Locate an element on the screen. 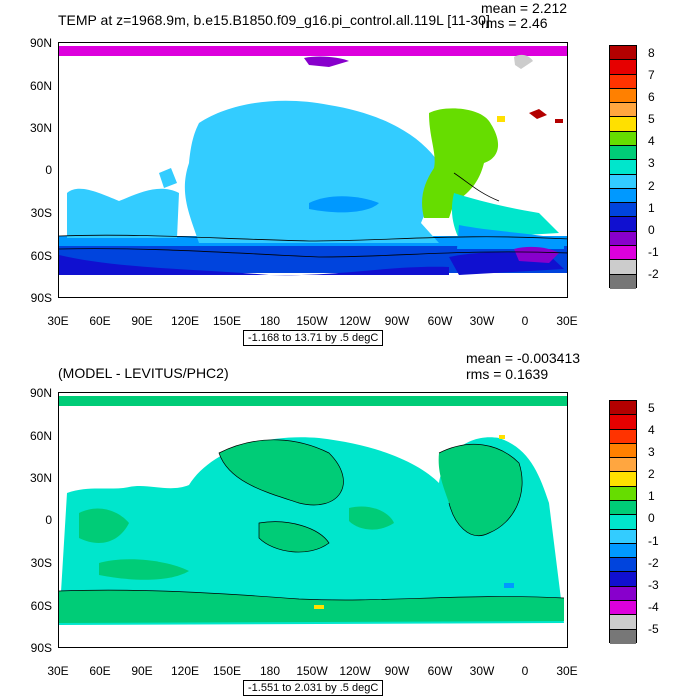 The width and height of the screenshot is (700, 700). bottom-lon-label: 90W is located at coordinates (397, 671).